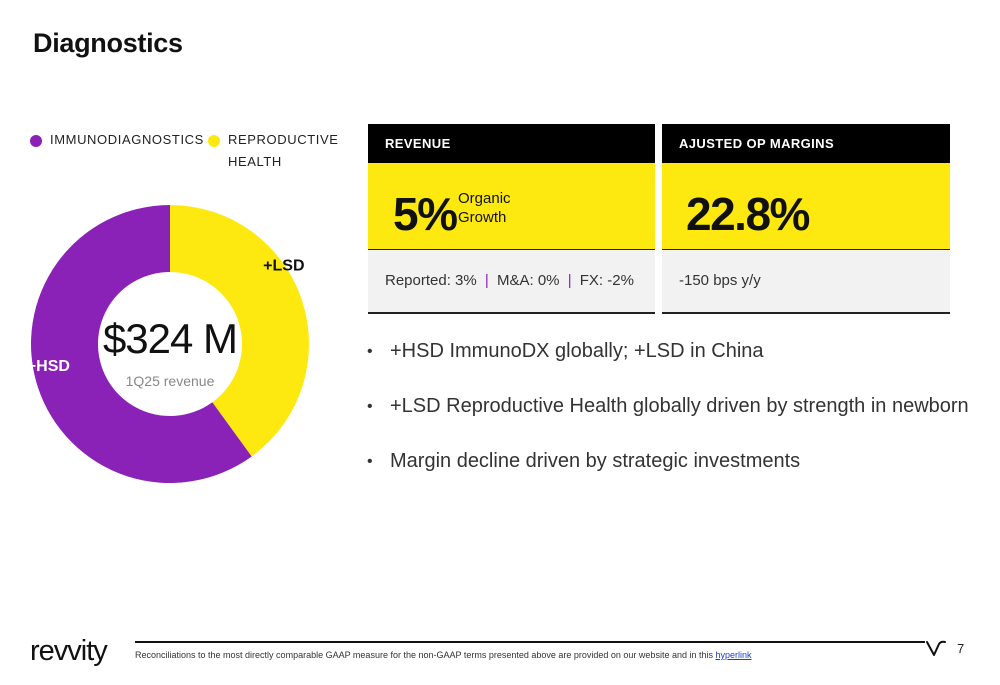 The image size is (1000, 685). What do you see at coordinates (606, 280) in the screenshot?
I see `fx-growth: FX: -2%` at bounding box center [606, 280].